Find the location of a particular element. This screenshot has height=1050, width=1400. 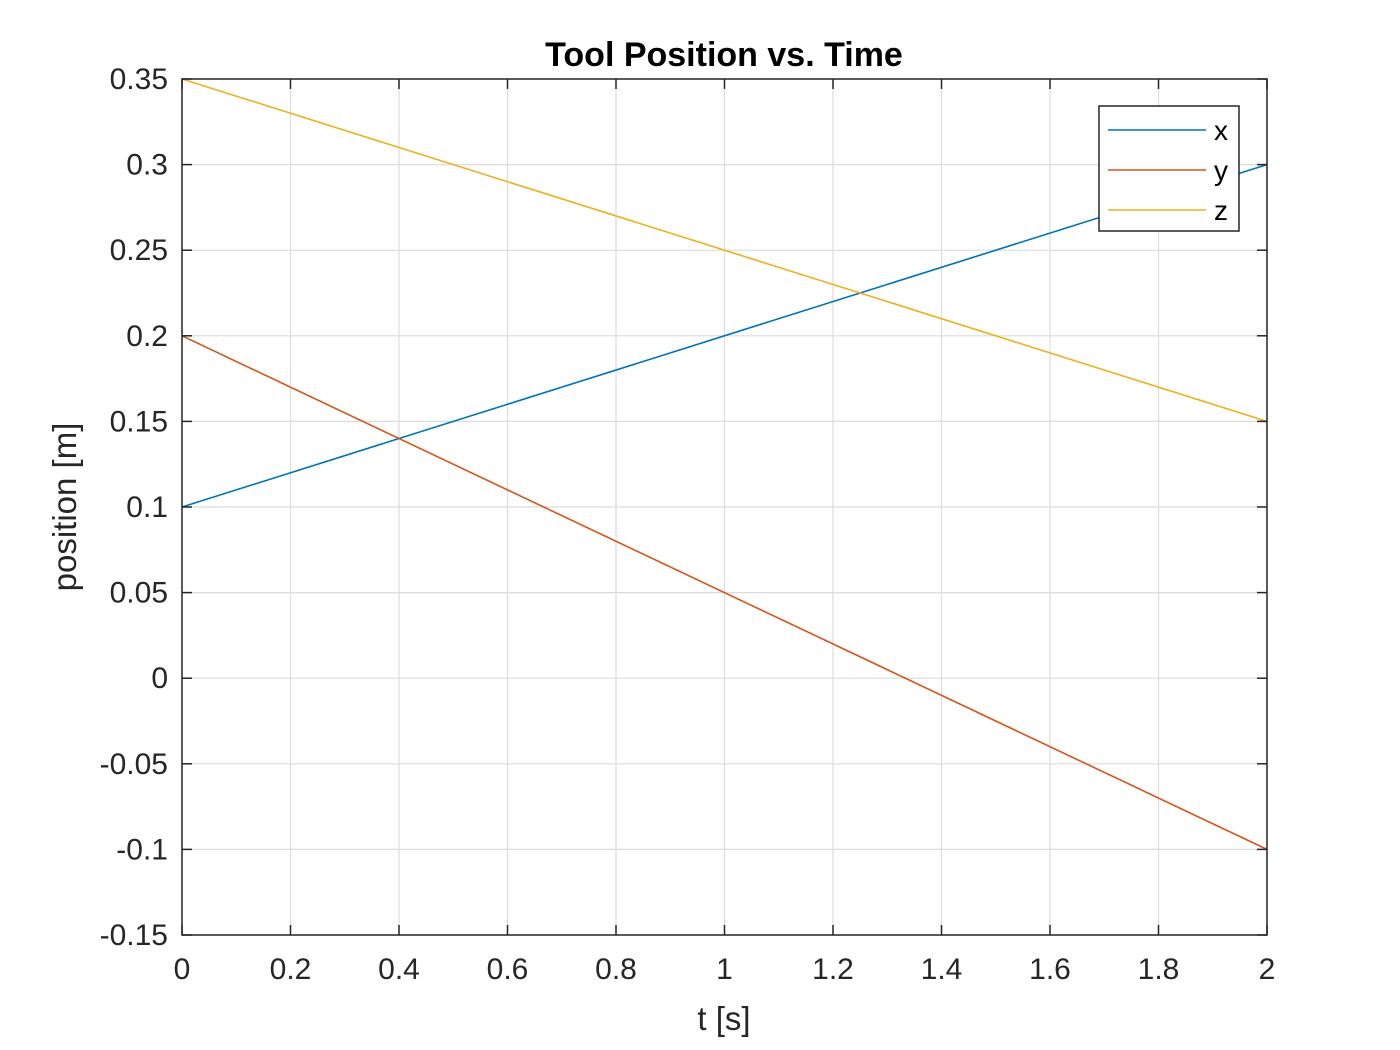

x-tick-label: 0.6 is located at coordinates (508, 969).